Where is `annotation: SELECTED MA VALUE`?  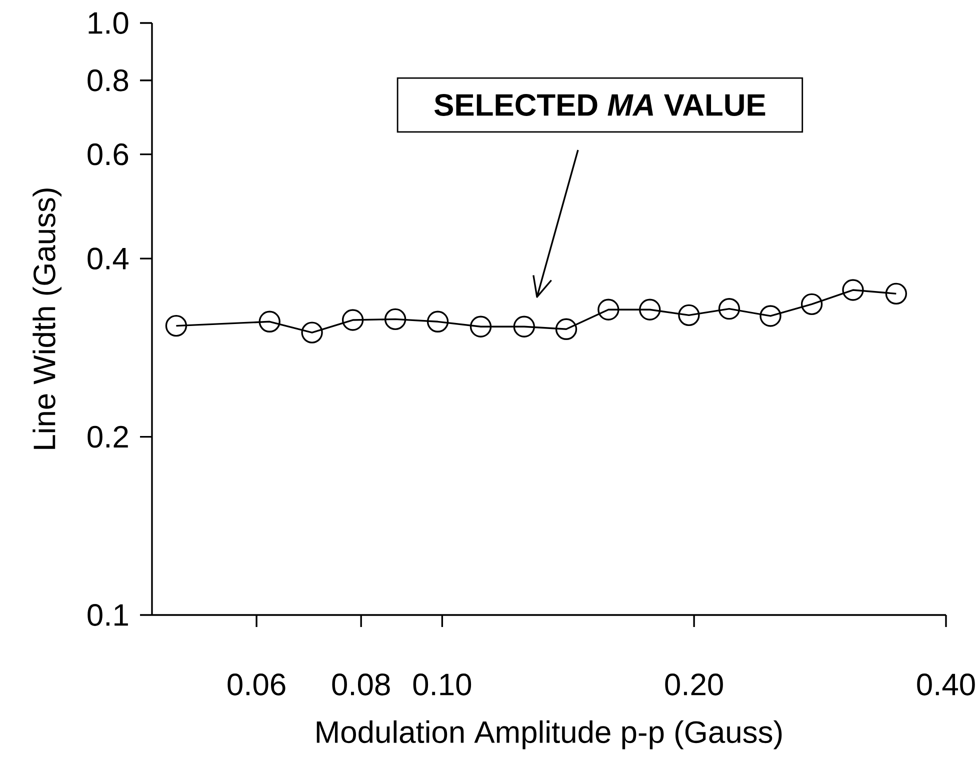
annotation: SELECTED MA VALUE is located at coordinates (600, 105).